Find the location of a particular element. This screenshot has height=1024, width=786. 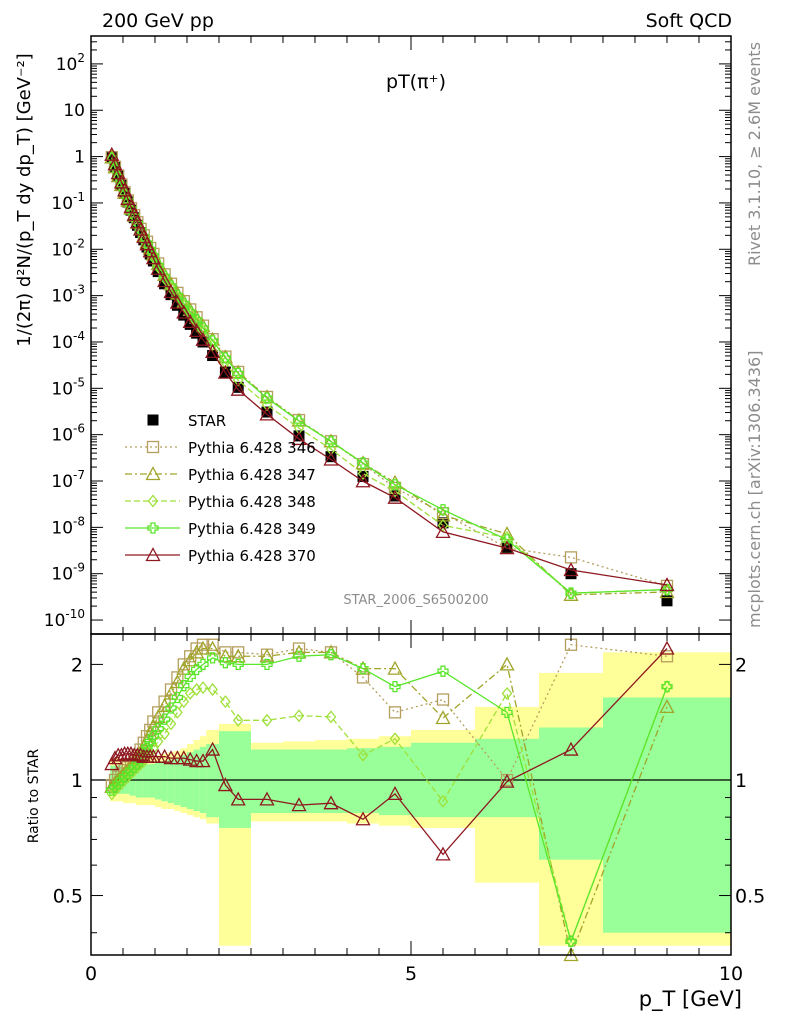

ratio-y-tick-label-right: 2 is located at coordinates (741, 665).